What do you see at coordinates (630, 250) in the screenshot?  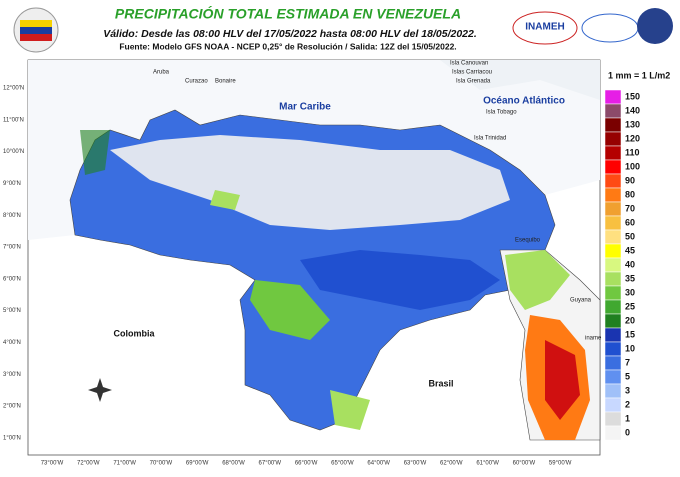 I see `legend-label: 45` at bounding box center [630, 250].